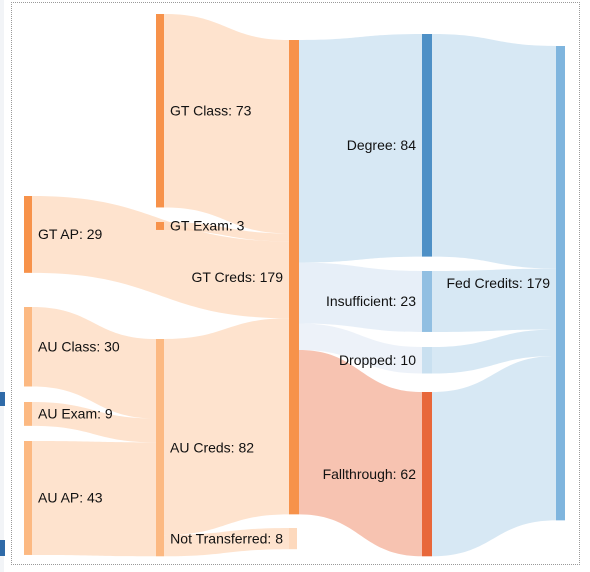 The image size is (590, 572). I want to click on link-gt-exam-to-gt-creds, so click(226, 232).